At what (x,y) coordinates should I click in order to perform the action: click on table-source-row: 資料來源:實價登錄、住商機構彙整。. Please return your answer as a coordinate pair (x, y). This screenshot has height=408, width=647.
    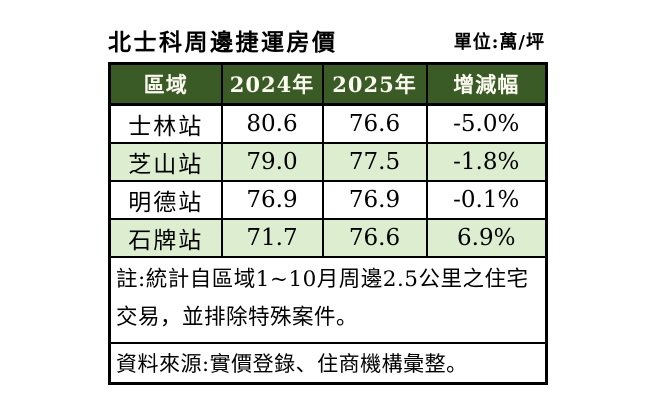
    Looking at the image, I should click on (328, 363).